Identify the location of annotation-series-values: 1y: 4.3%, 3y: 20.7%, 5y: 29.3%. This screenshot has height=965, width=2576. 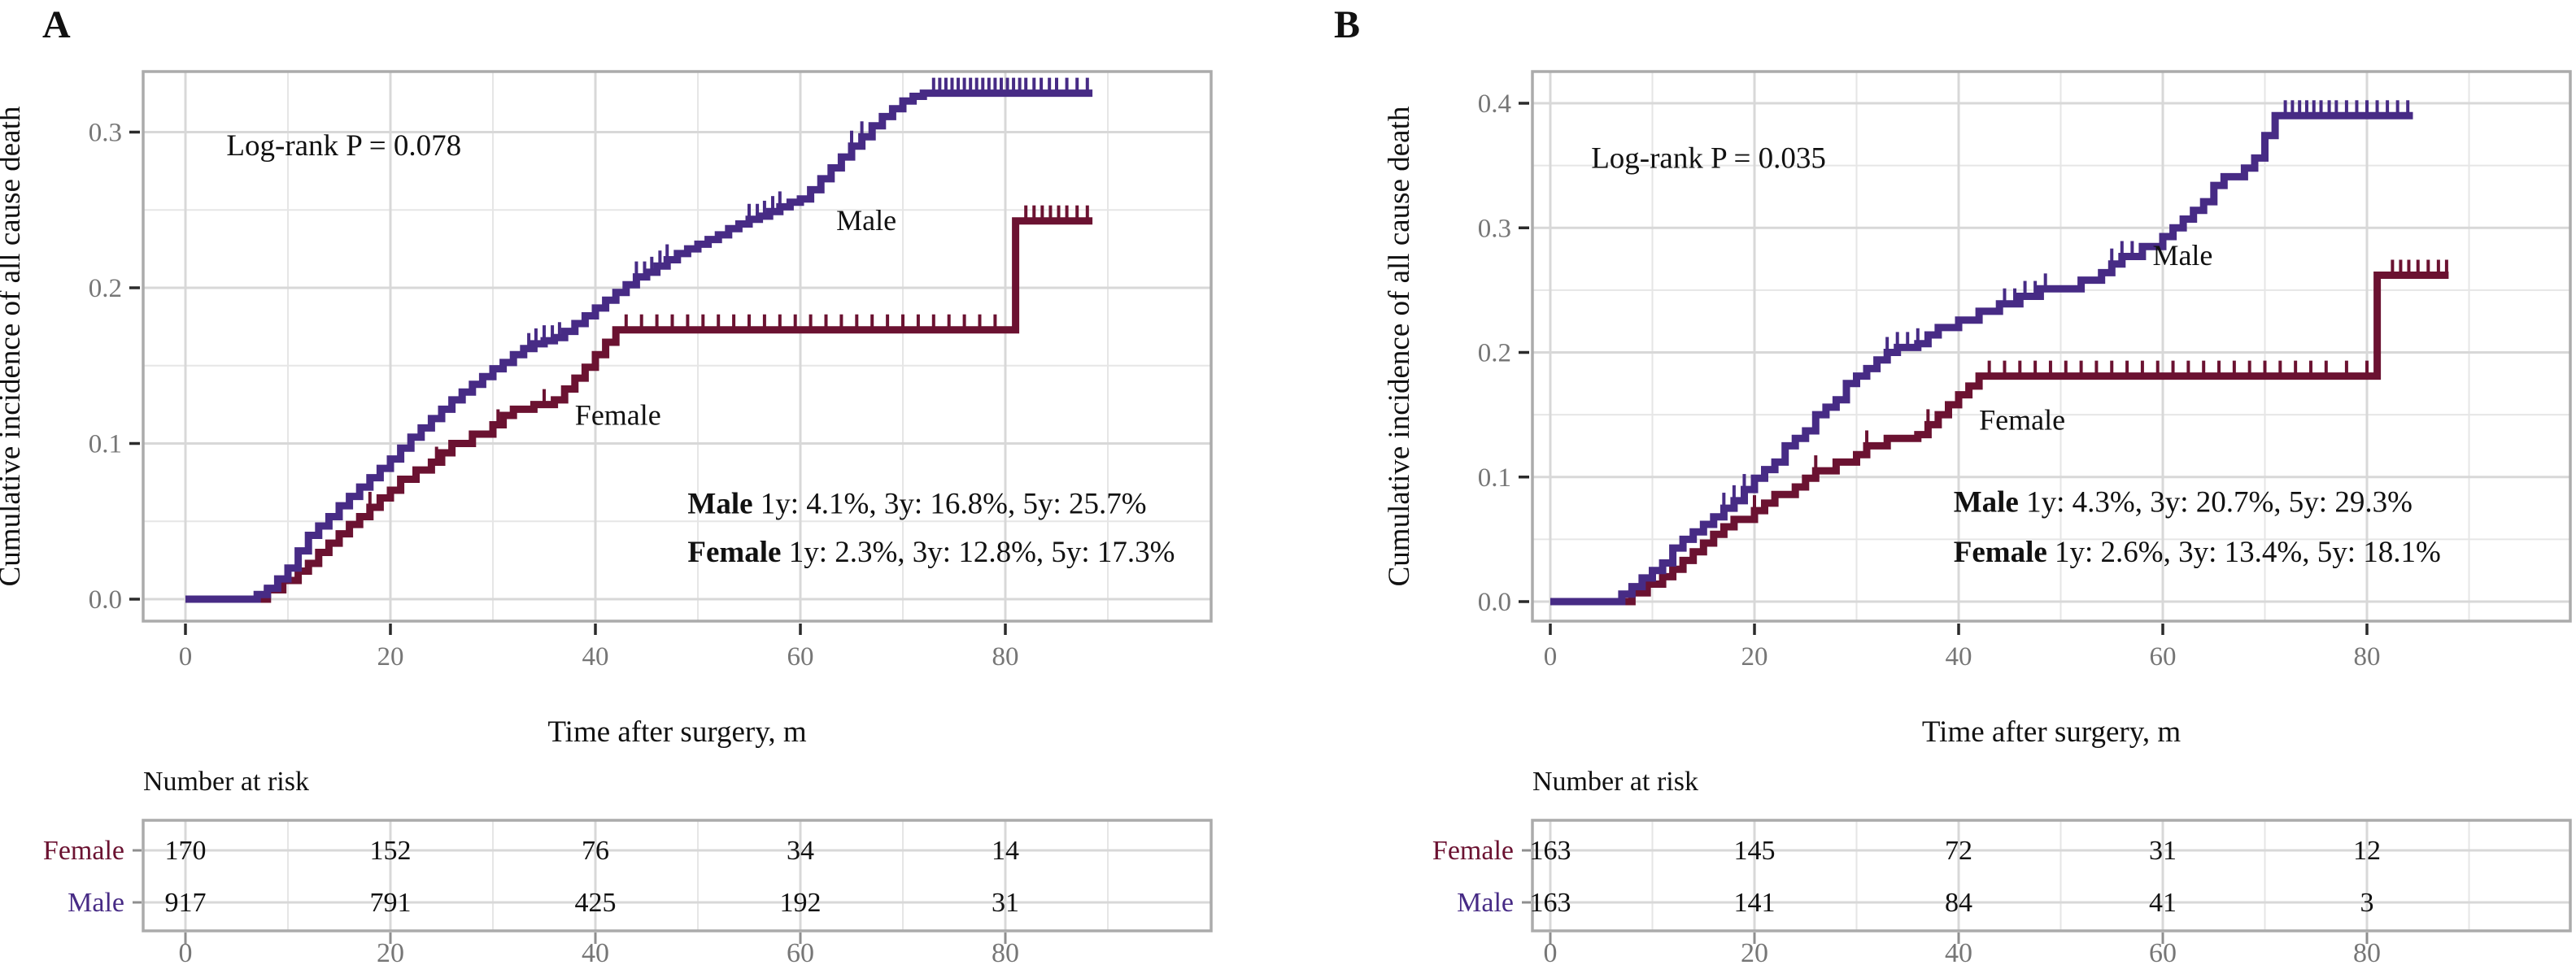
(2216, 503).